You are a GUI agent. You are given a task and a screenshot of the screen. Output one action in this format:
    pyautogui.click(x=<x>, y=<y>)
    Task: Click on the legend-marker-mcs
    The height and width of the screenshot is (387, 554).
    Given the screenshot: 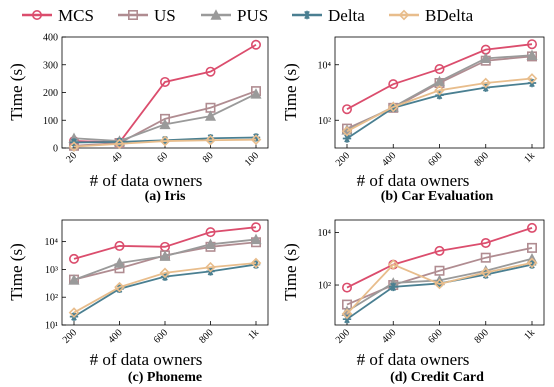 What is the action you would take?
    pyautogui.click(x=36, y=15)
    